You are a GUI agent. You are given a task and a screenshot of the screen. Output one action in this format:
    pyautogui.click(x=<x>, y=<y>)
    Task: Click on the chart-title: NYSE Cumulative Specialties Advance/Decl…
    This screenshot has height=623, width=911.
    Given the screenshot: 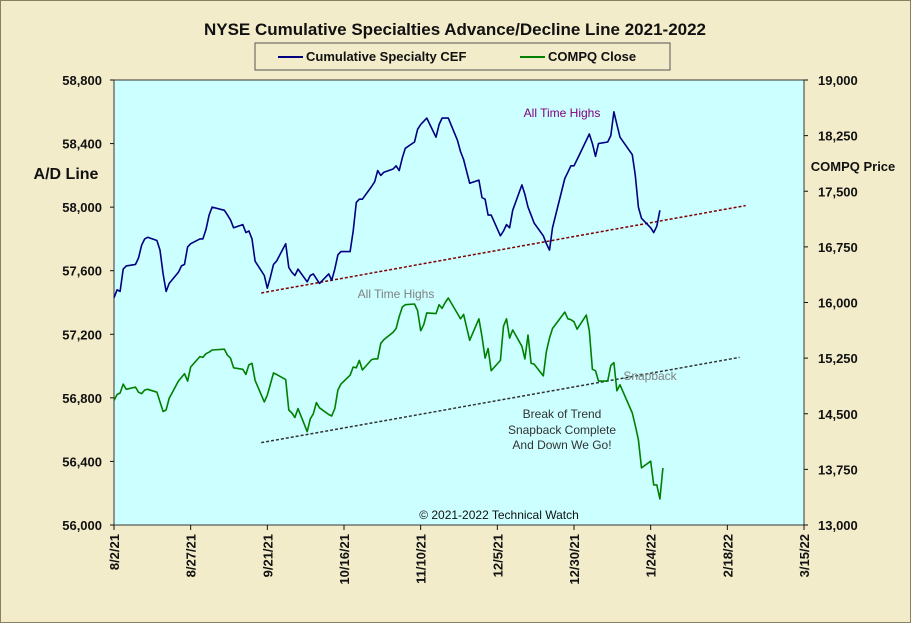 What is the action you would take?
    pyautogui.click(x=455, y=29)
    